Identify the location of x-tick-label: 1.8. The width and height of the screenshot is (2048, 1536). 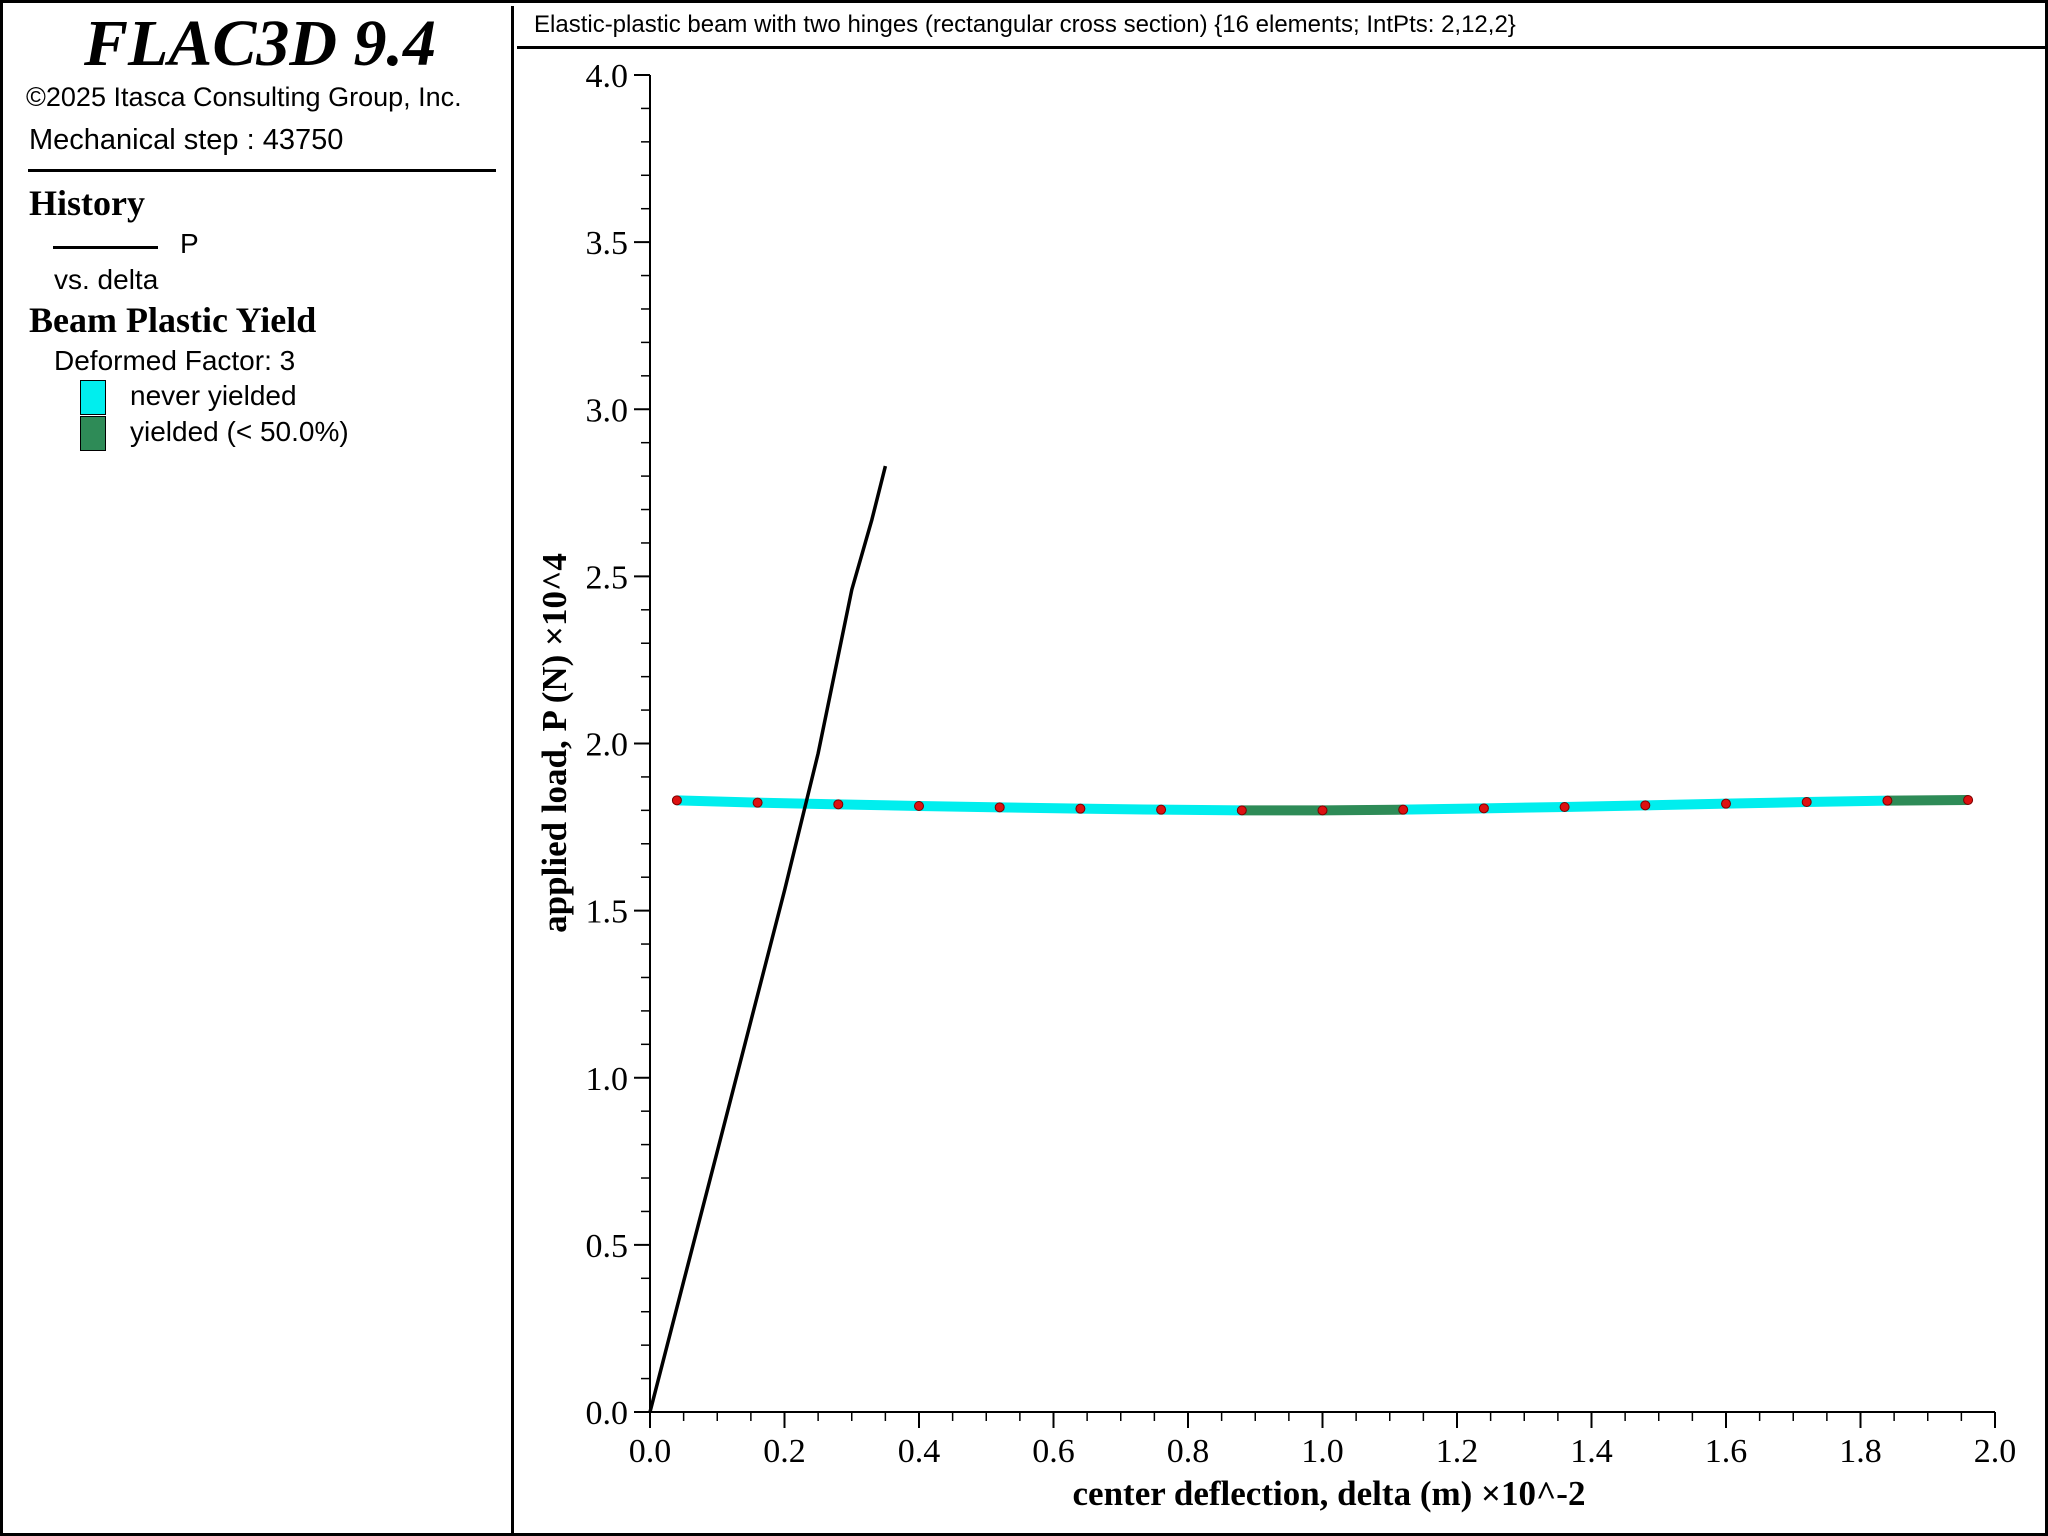
(1860, 1451).